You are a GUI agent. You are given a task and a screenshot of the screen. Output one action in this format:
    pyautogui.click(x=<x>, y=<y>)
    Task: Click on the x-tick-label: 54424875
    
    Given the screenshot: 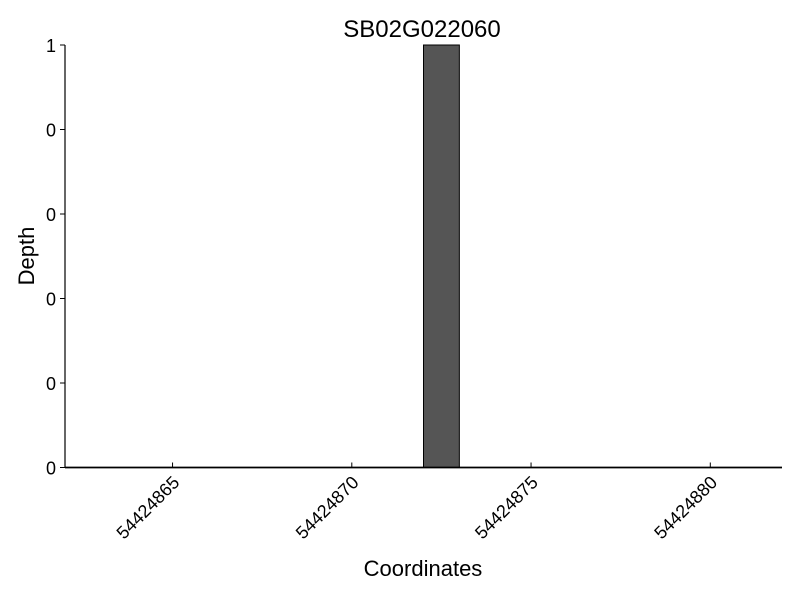 What is the action you would take?
    pyautogui.click(x=506, y=507)
    